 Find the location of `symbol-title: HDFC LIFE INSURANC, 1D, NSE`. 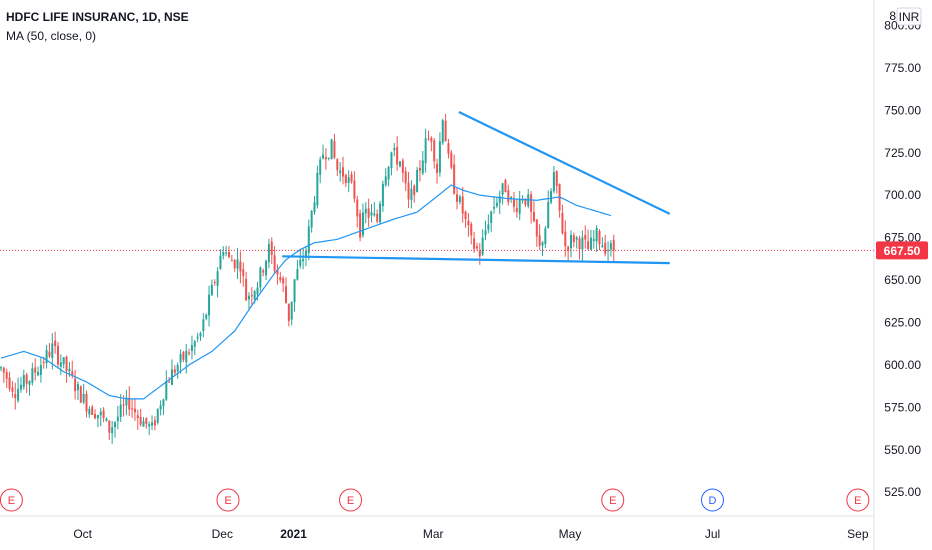

symbol-title: HDFC LIFE INSURANC, 1D, NSE is located at coordinates (97, 17).